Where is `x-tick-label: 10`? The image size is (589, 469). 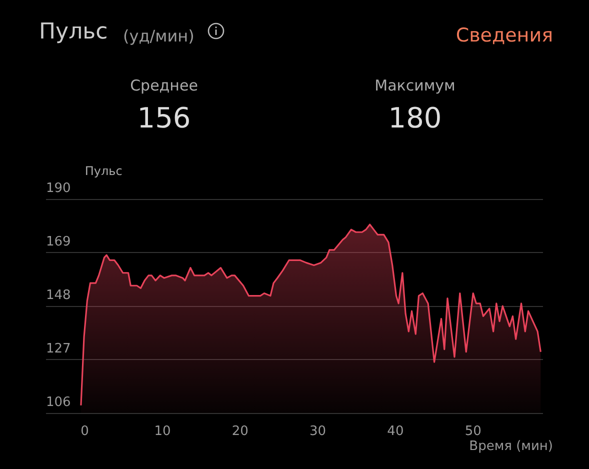 x-tick-label: 10 is located at coordinates (162, 431).